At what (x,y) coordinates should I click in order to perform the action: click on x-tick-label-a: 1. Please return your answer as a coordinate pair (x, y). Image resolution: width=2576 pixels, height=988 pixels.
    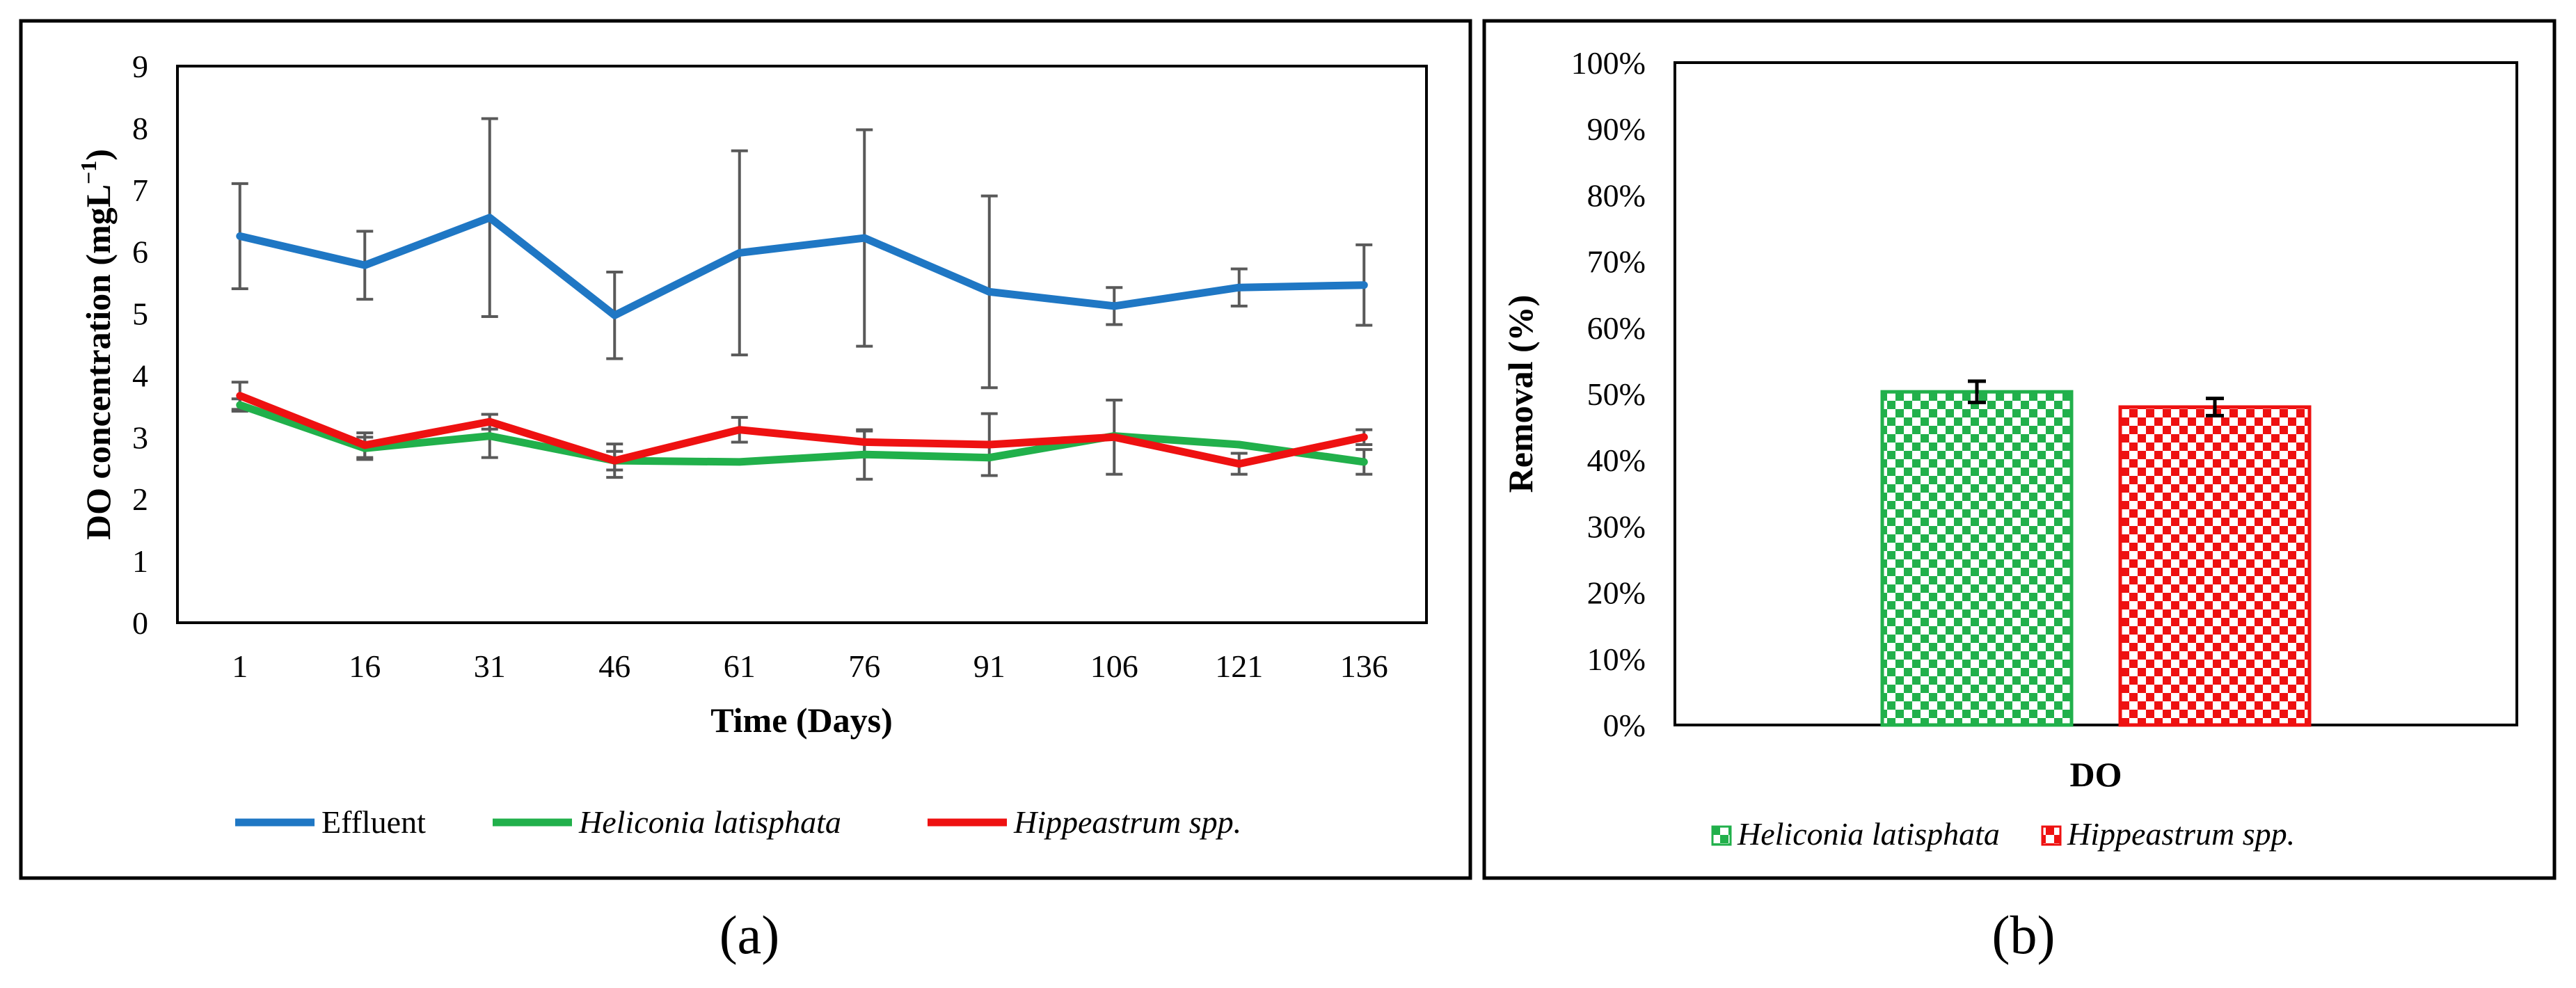
    Looking at the image, I should click on (240, 666).